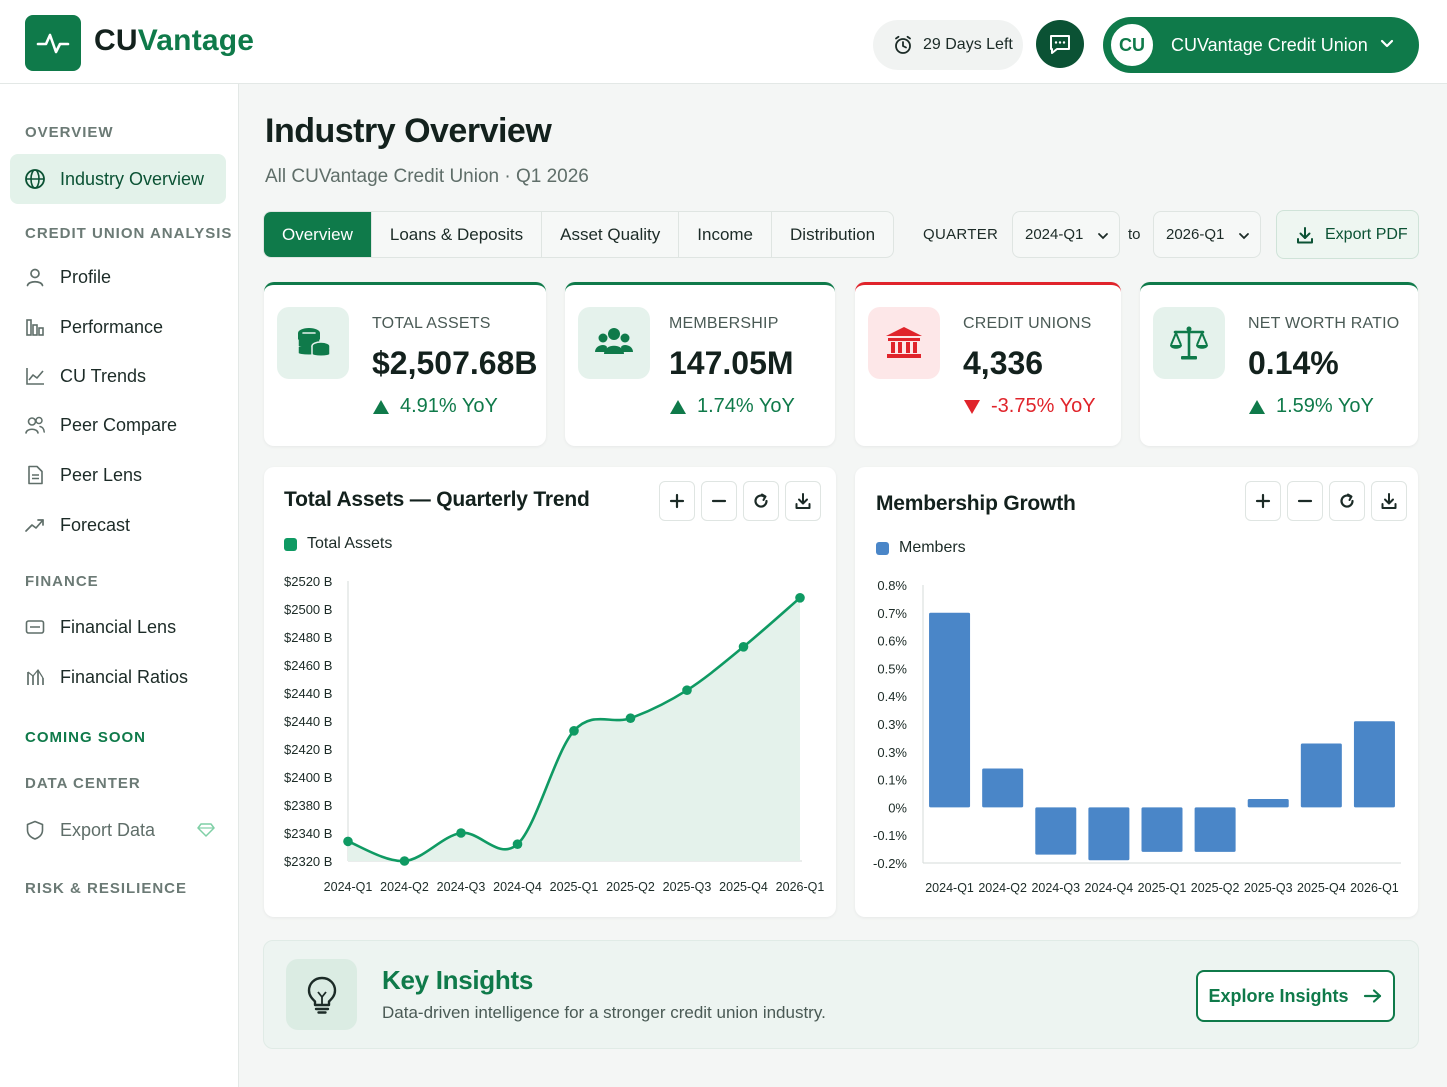 The height and width of the screenshot is (1087, 1447). What do you see at coordinates (574, 887) in the screenshot?
I see `x-tick-label: 2025-Q1` at bounding box center [574, 887].